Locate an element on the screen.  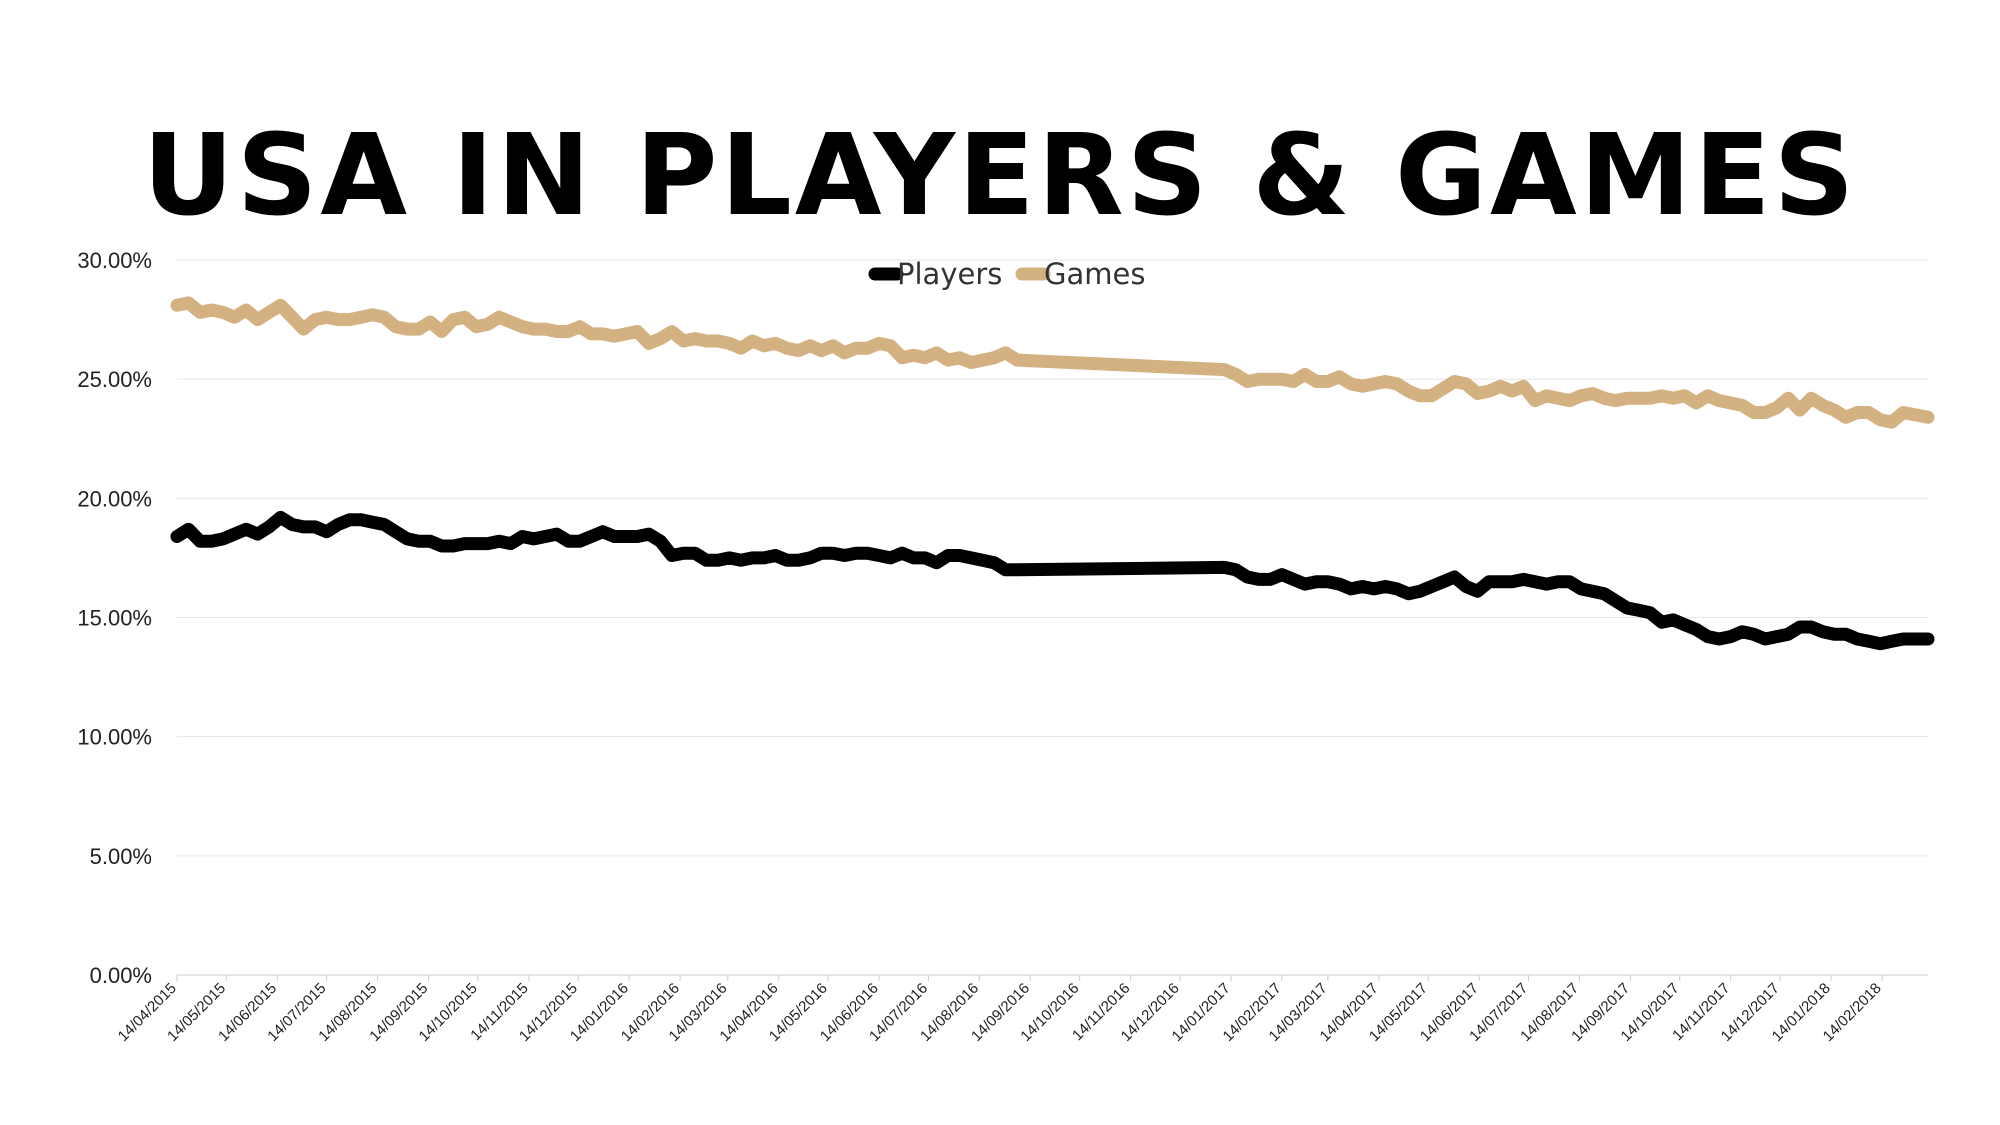
y-tick-label: 10.00% is located at coordinates (114, 737).